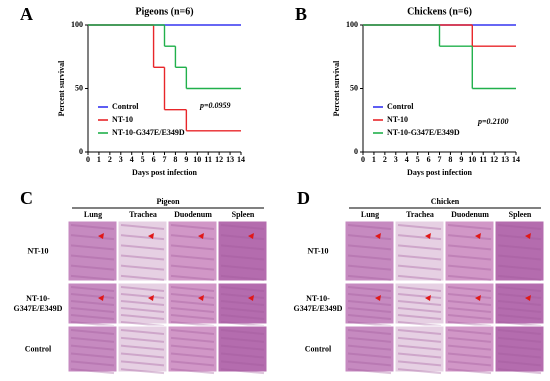 Image resolution: width=550 pixels, height=381 pixels. Describe the element at coordinates (301, 14) in the screenshot. I see `panel-label: B` at that location.